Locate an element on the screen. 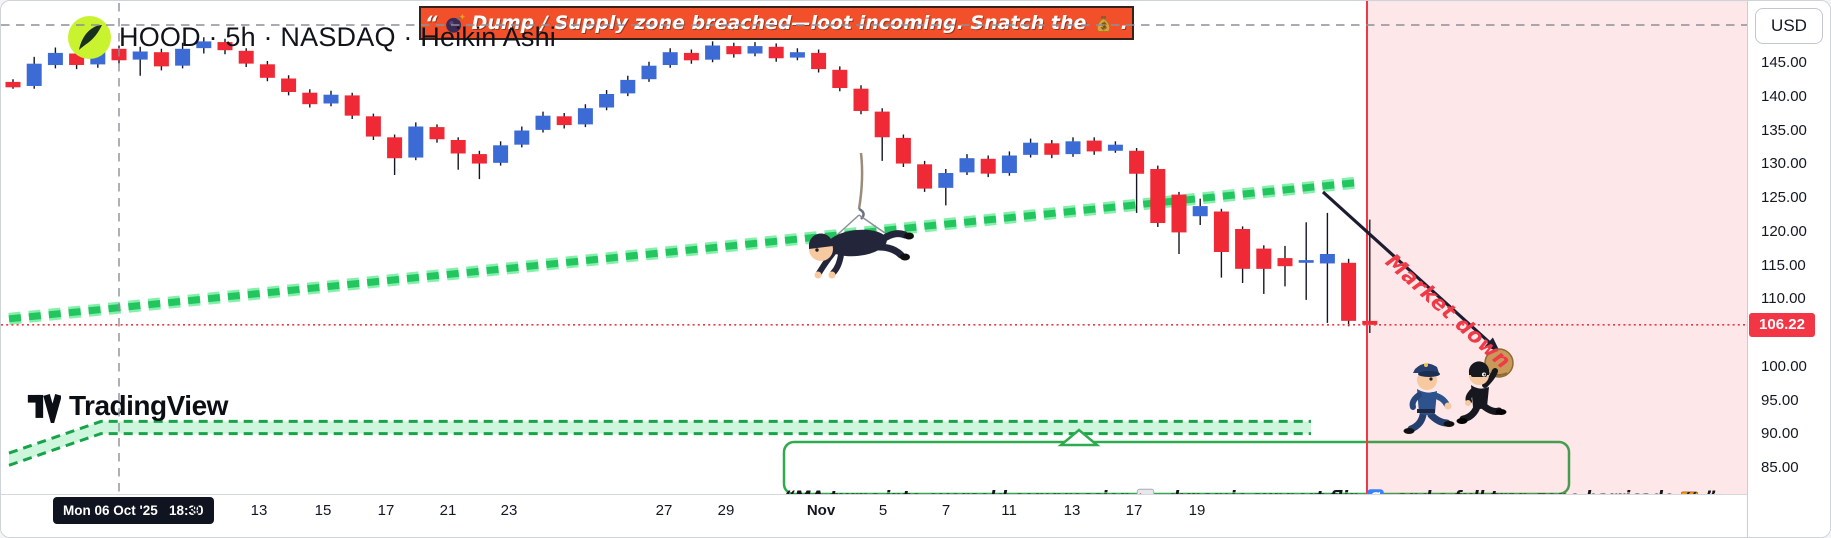  support-zone-band is located at coordinates (659, 443).